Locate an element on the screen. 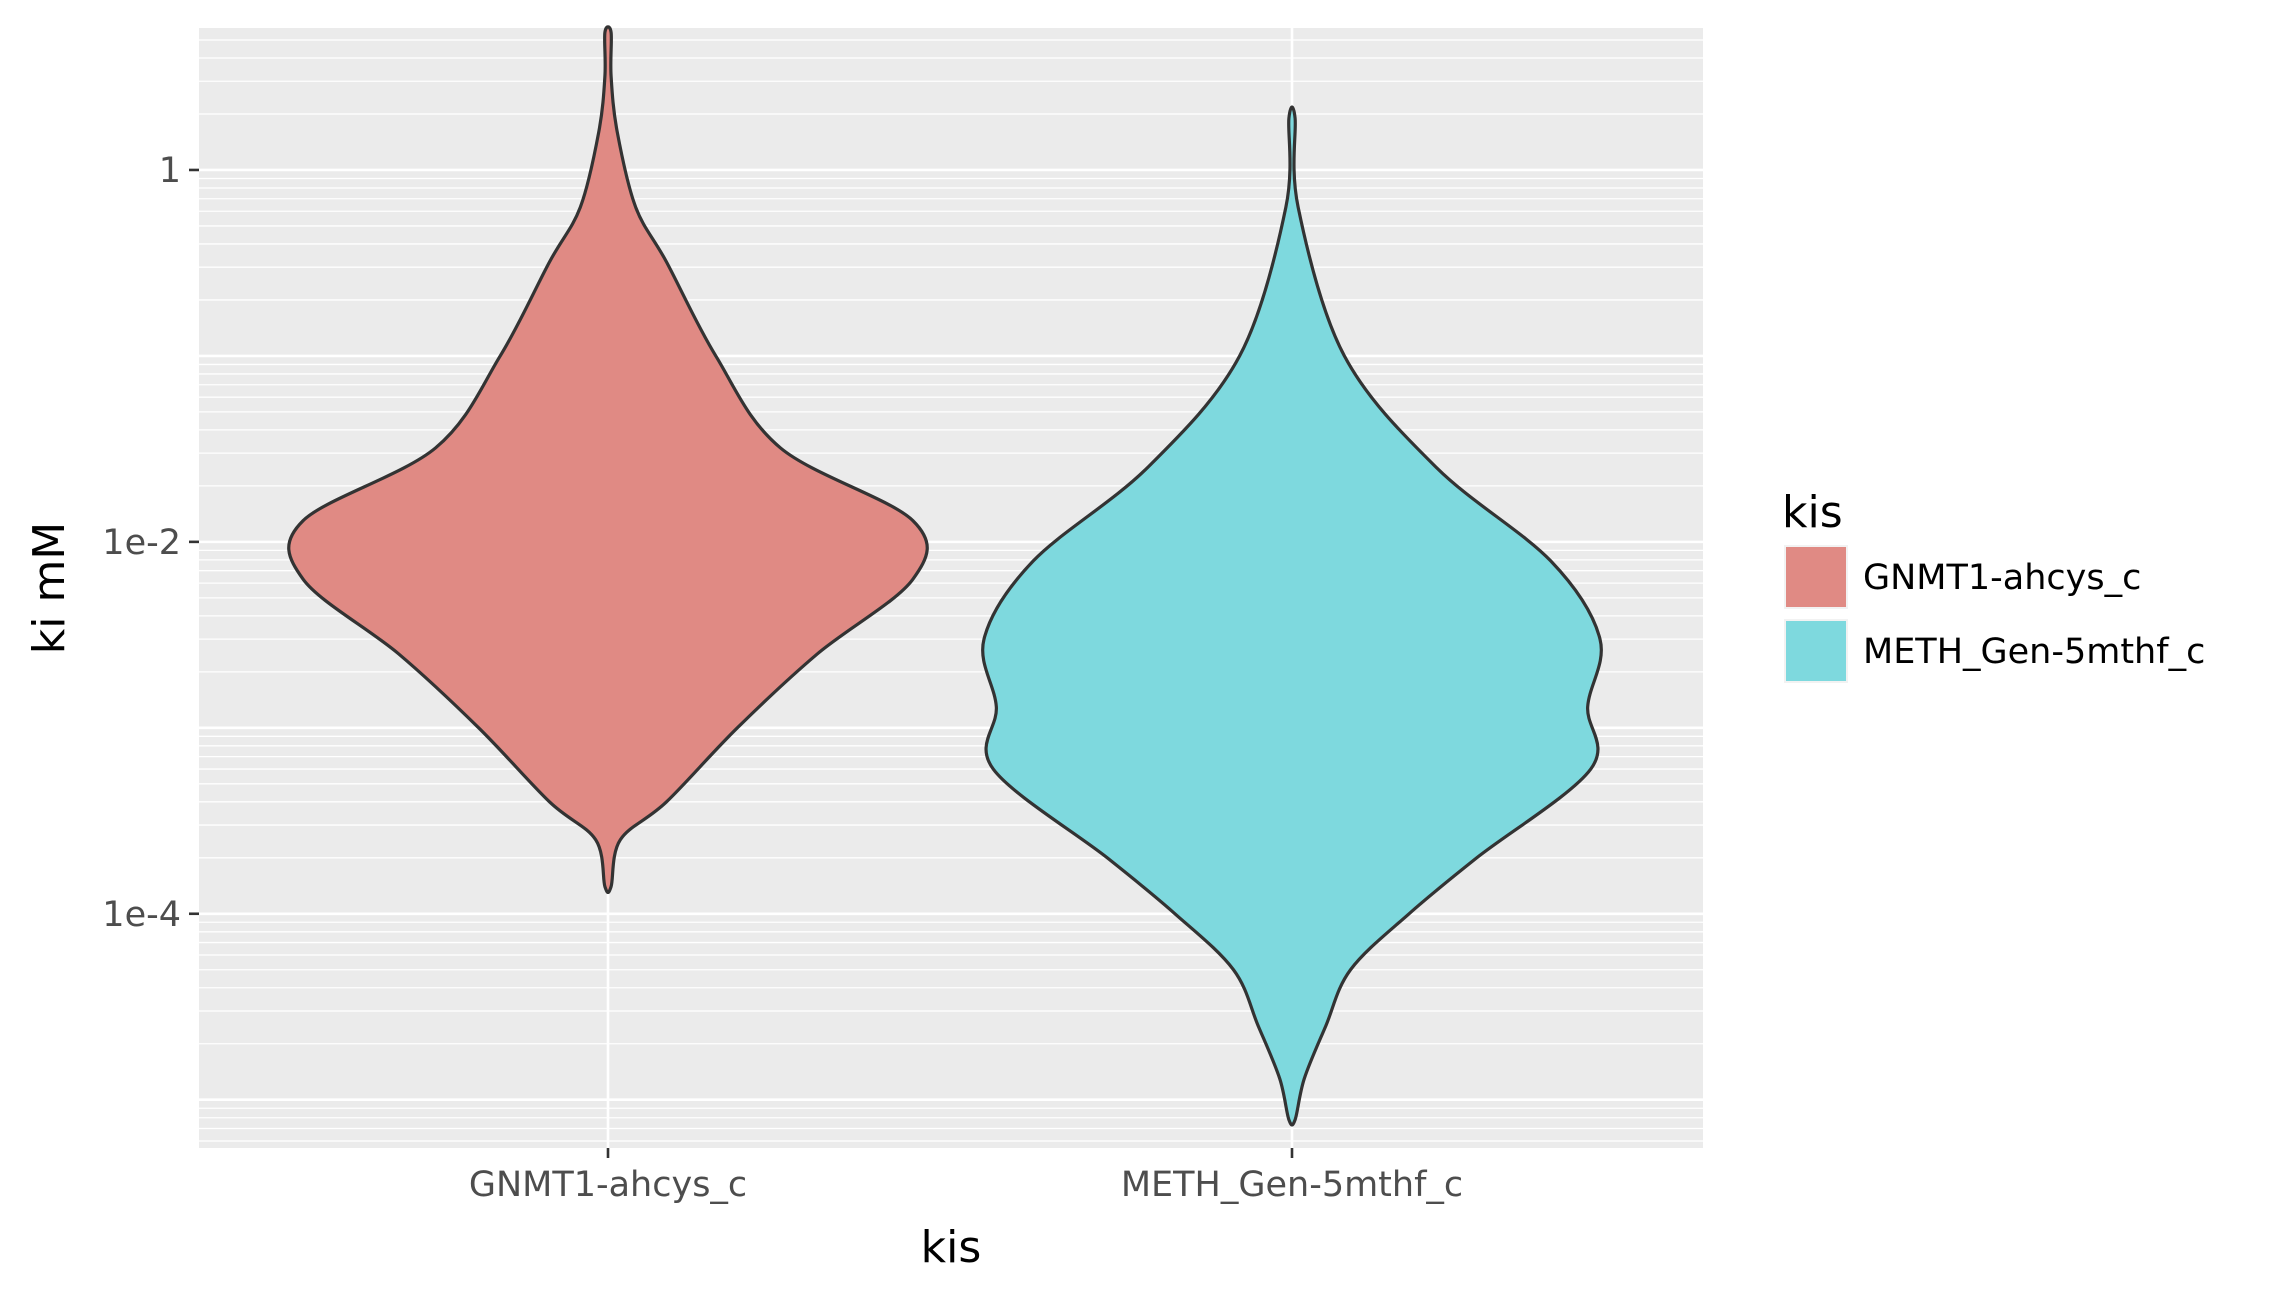  y-tick-label: 1 is located at coordinates (170, 171).